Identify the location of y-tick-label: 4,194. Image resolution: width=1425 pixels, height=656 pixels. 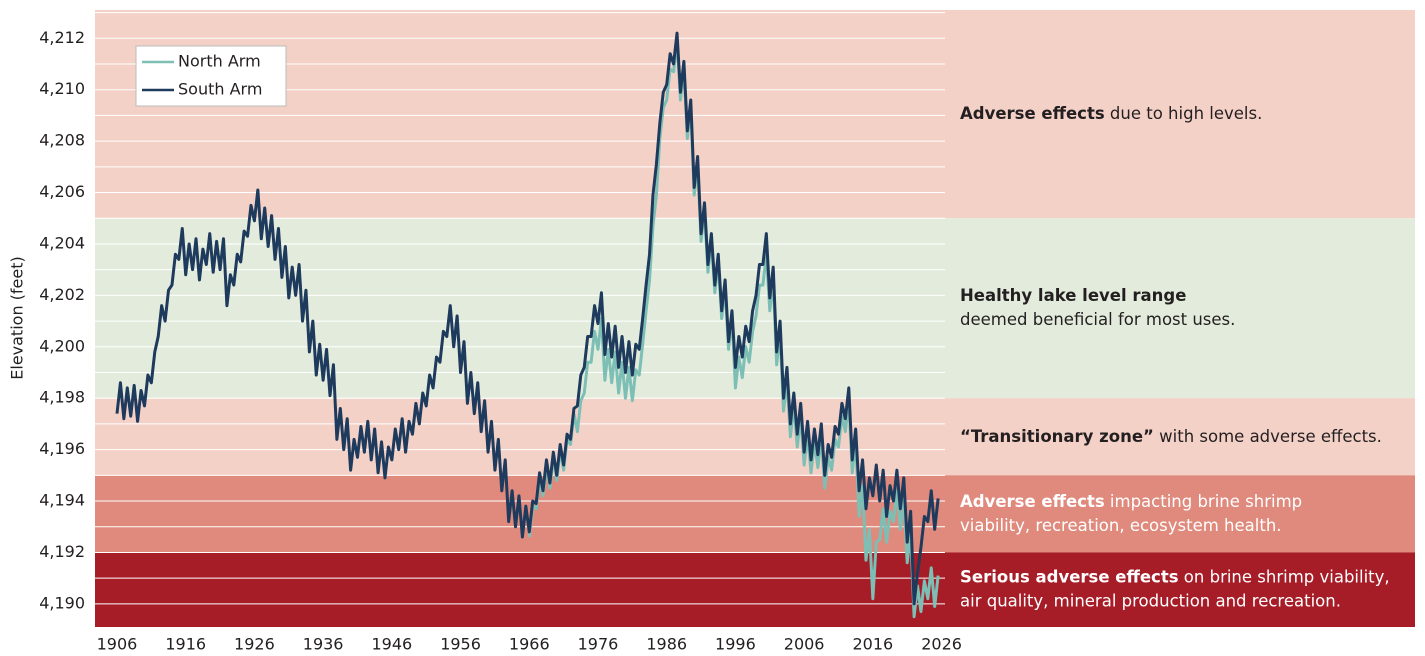
(62, 500).